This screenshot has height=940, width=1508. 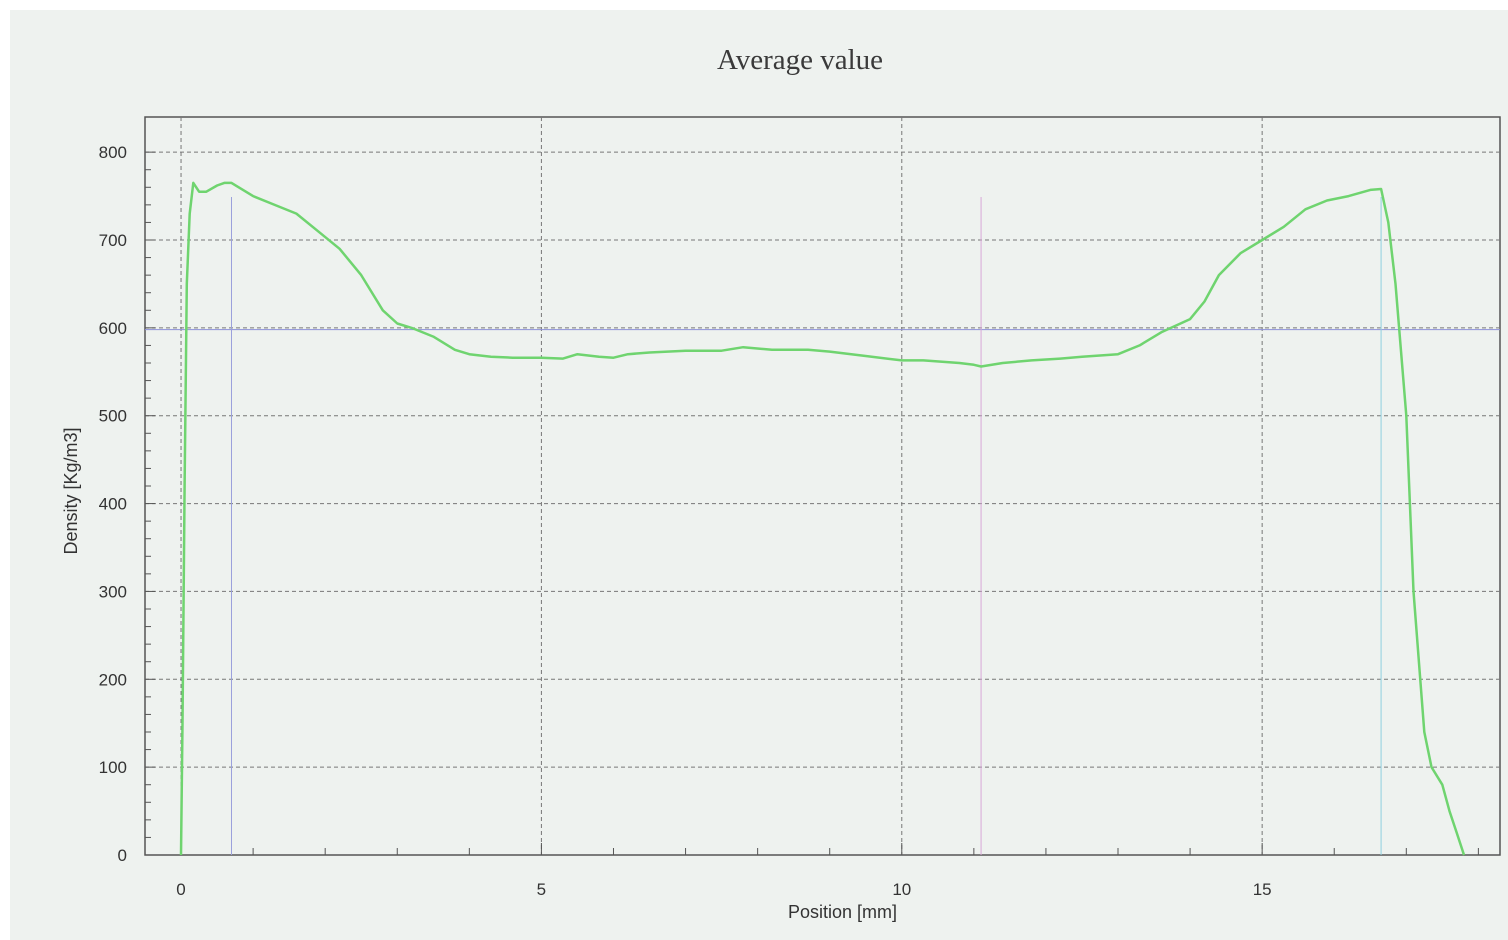 I want to click on x-tick-label: 15, so click(x=1262, y=889).